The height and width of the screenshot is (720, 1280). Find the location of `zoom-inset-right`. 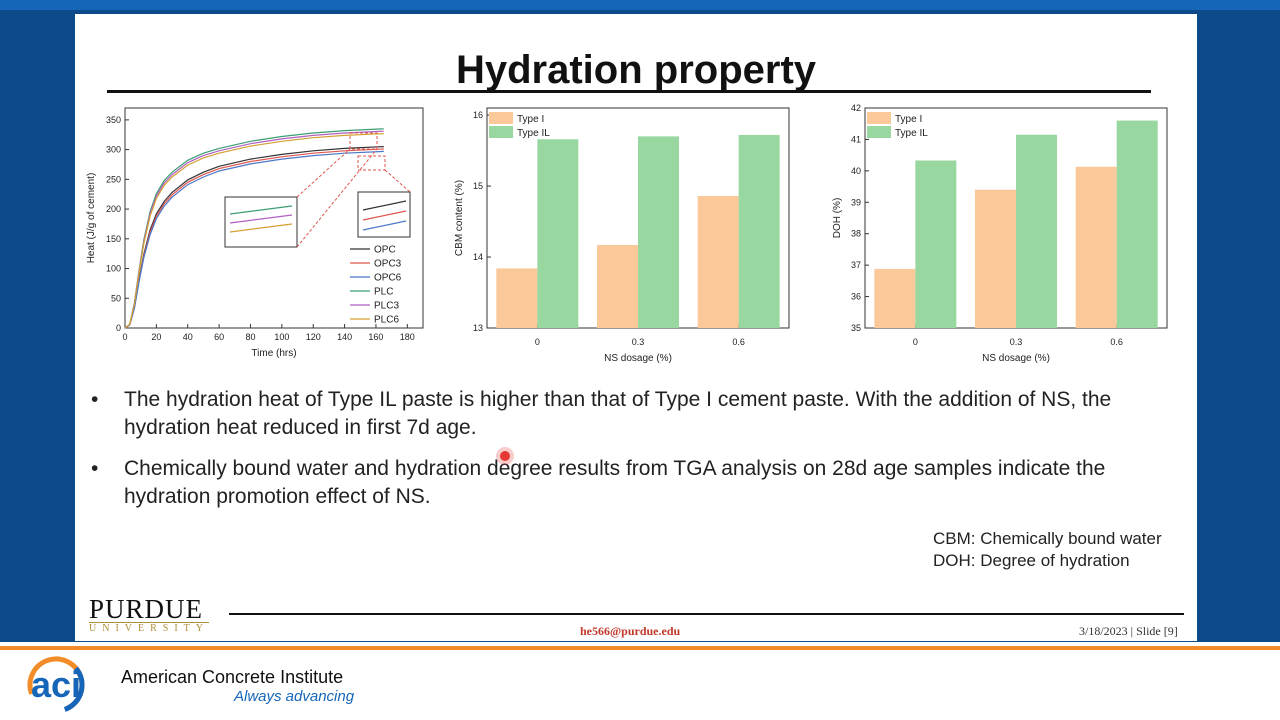

zoom-inset-right is located at coordinates (384, 214).